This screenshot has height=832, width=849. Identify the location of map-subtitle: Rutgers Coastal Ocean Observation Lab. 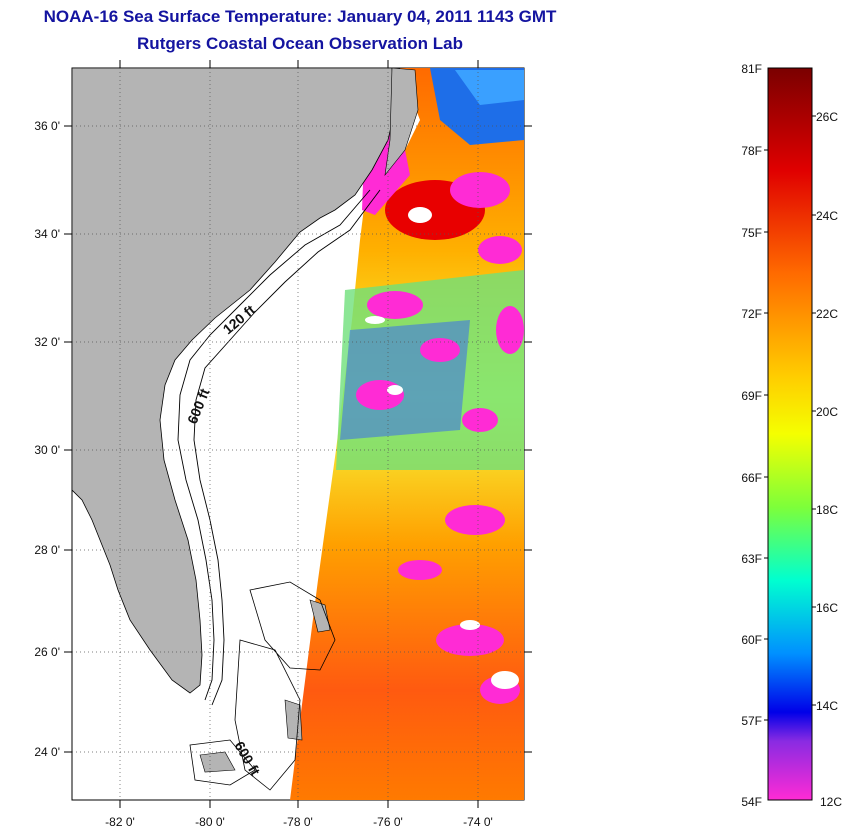
(300, 43).